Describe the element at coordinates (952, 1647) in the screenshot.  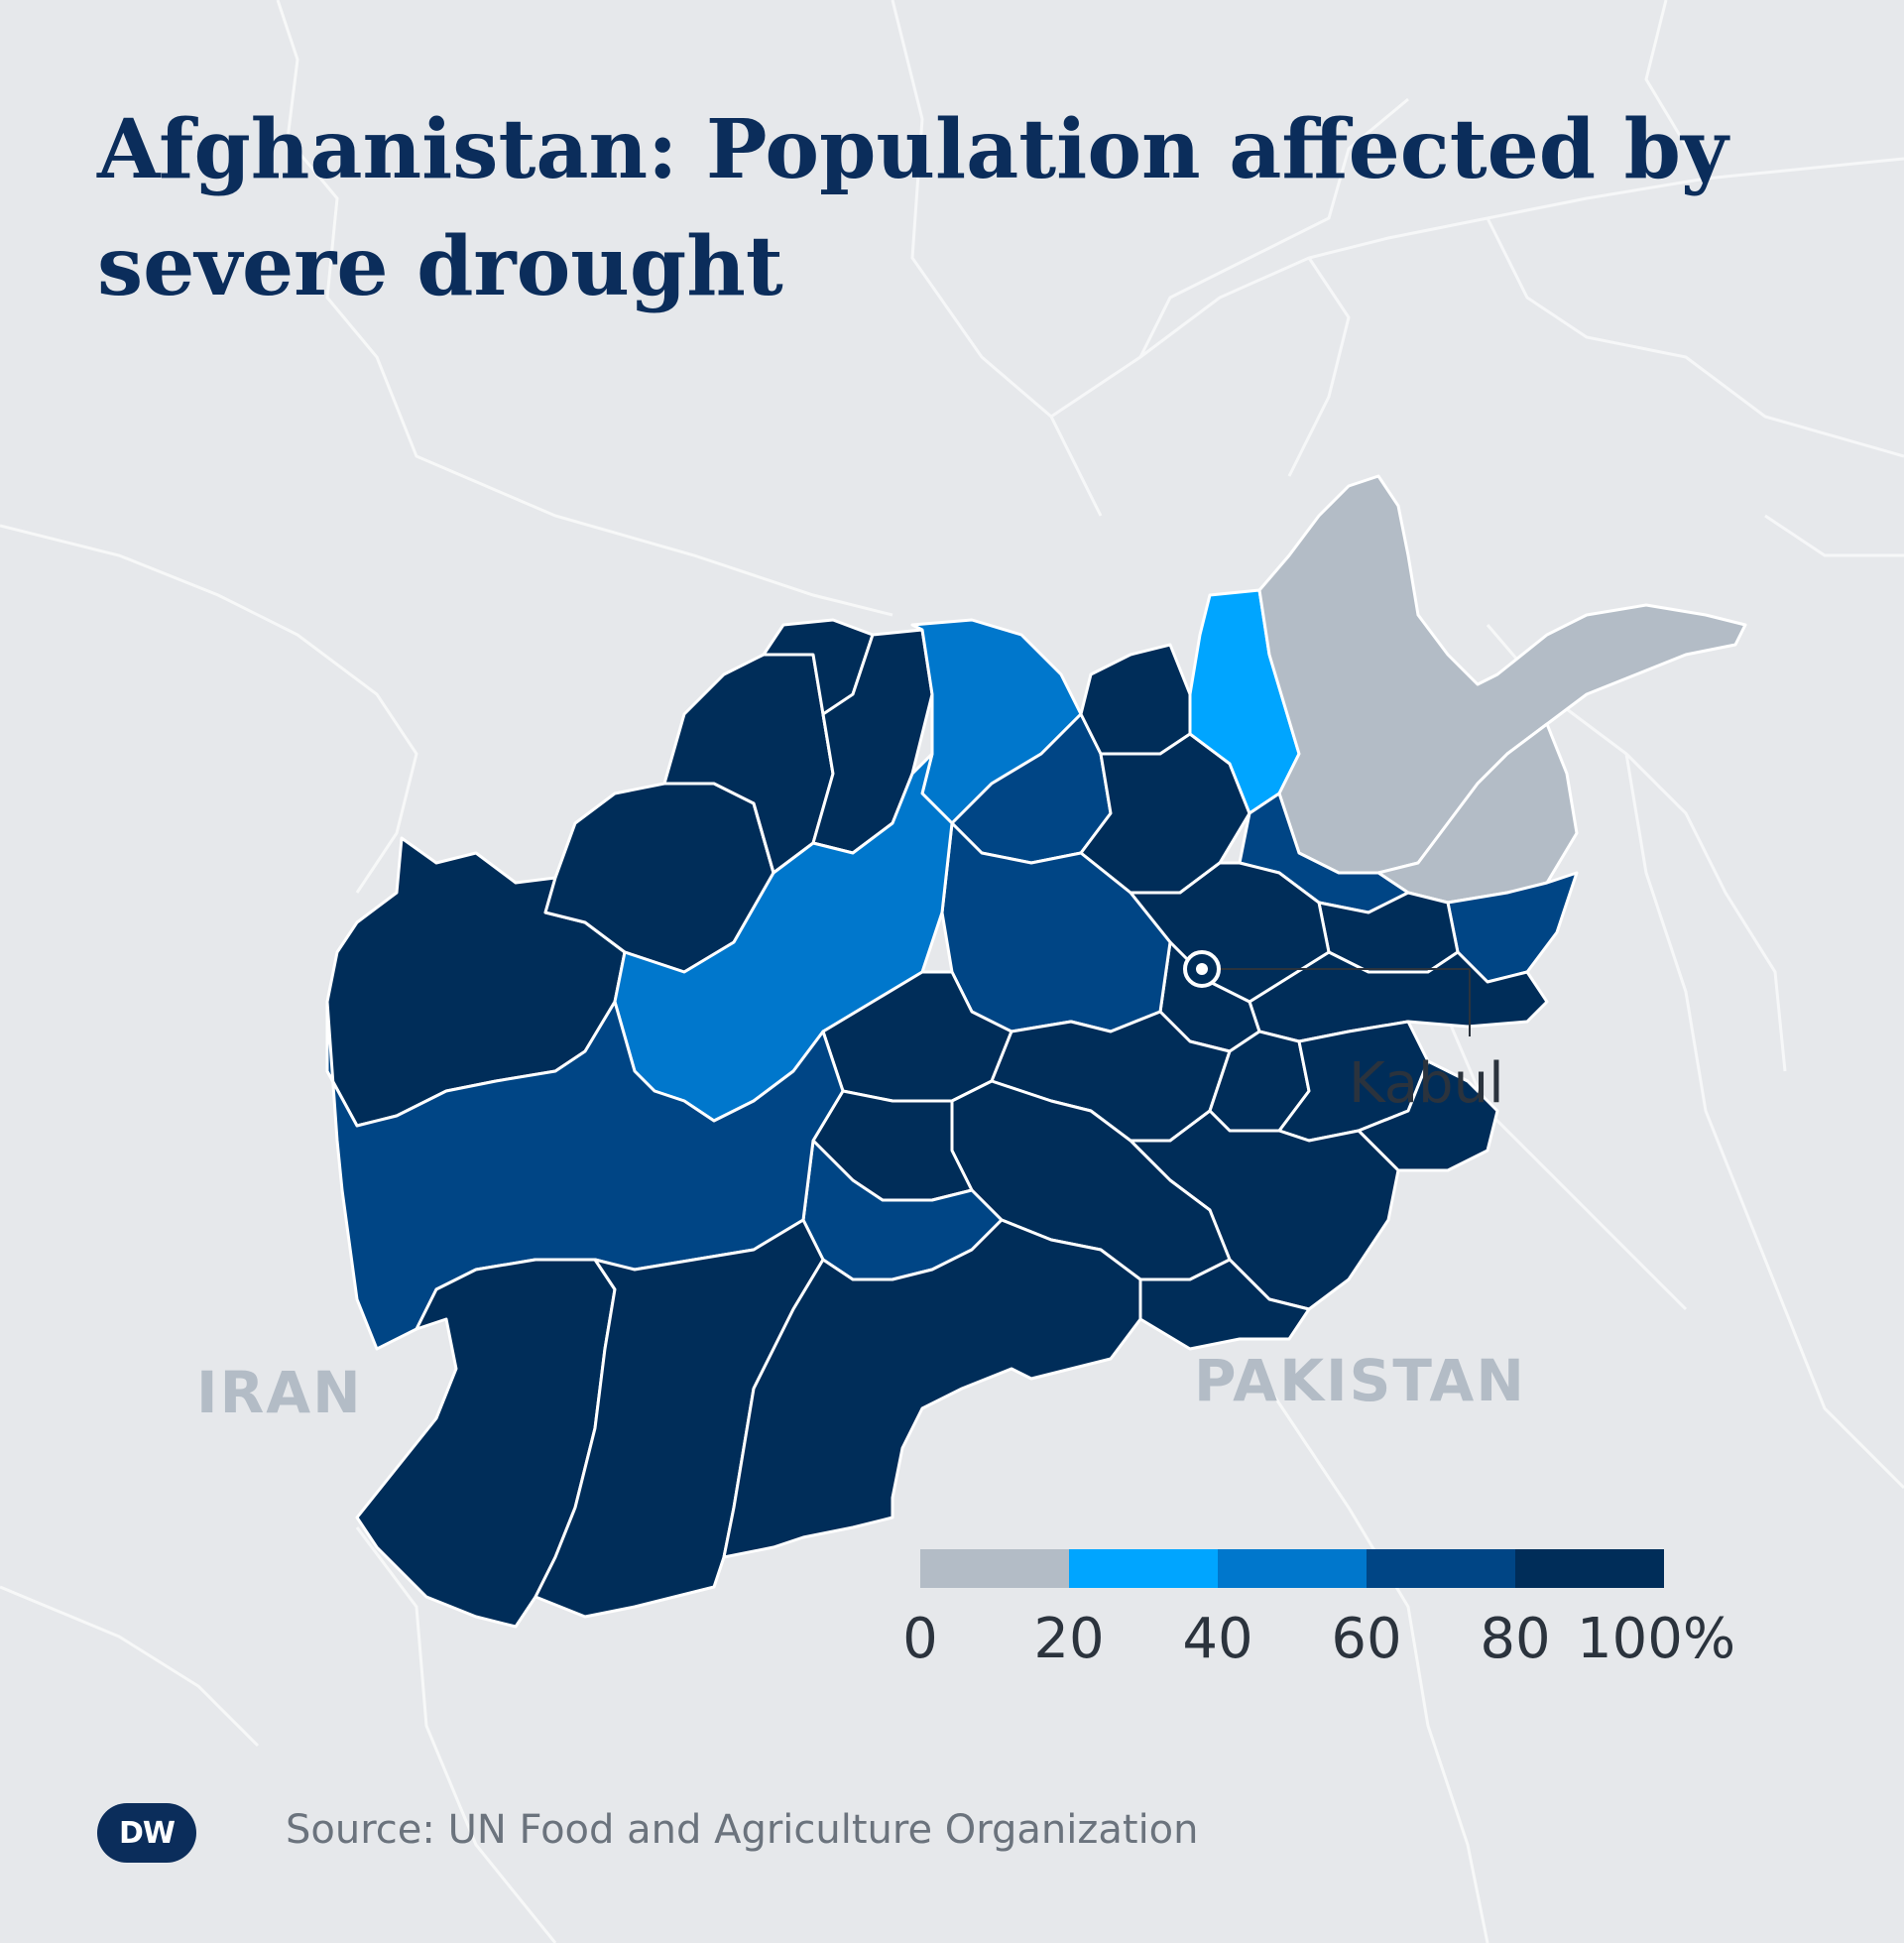
I see `legend-ticks: 0 20 40 60 80 100%` at that location.